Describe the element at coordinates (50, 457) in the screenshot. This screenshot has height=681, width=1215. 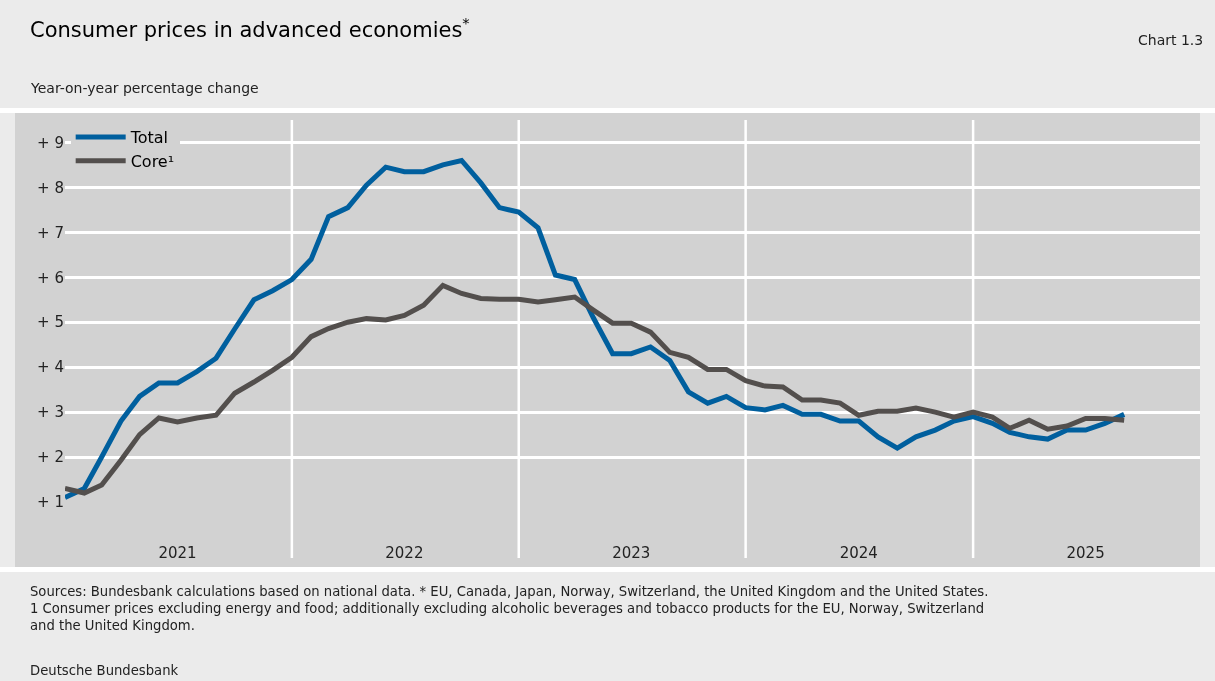
I see `y-tick-label: + 2` at that location.